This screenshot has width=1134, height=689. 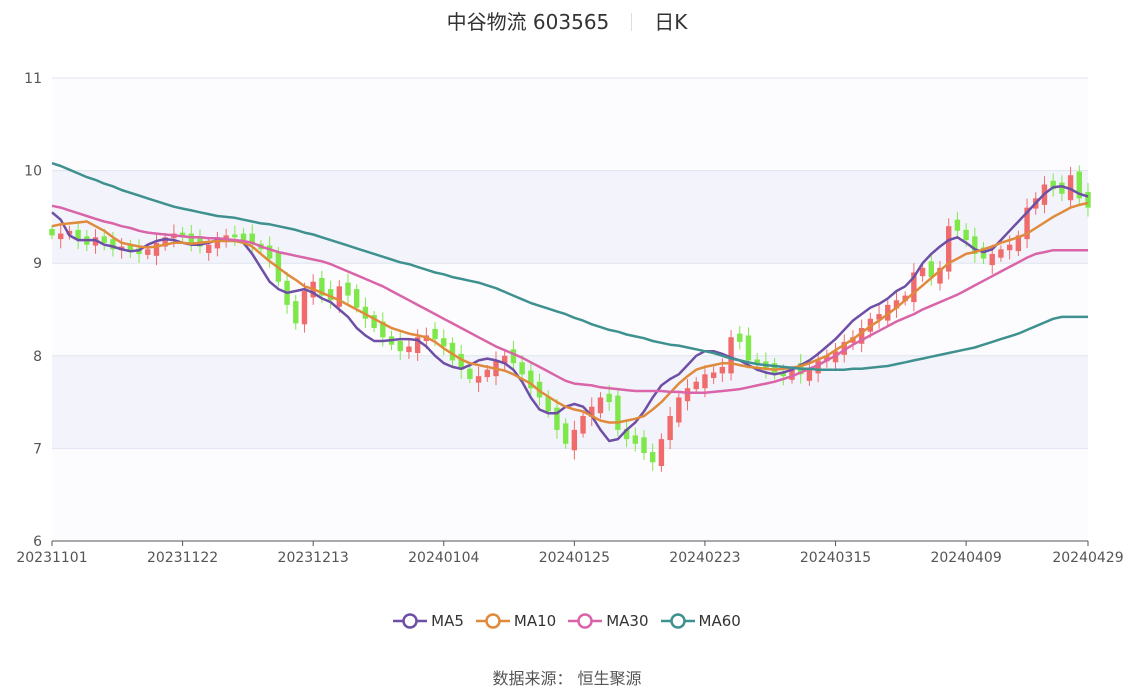 What do you see at coordinates (37, 264) in the screenshot?
I see `y-tick-label: 9` at bounding box center [37, 264].